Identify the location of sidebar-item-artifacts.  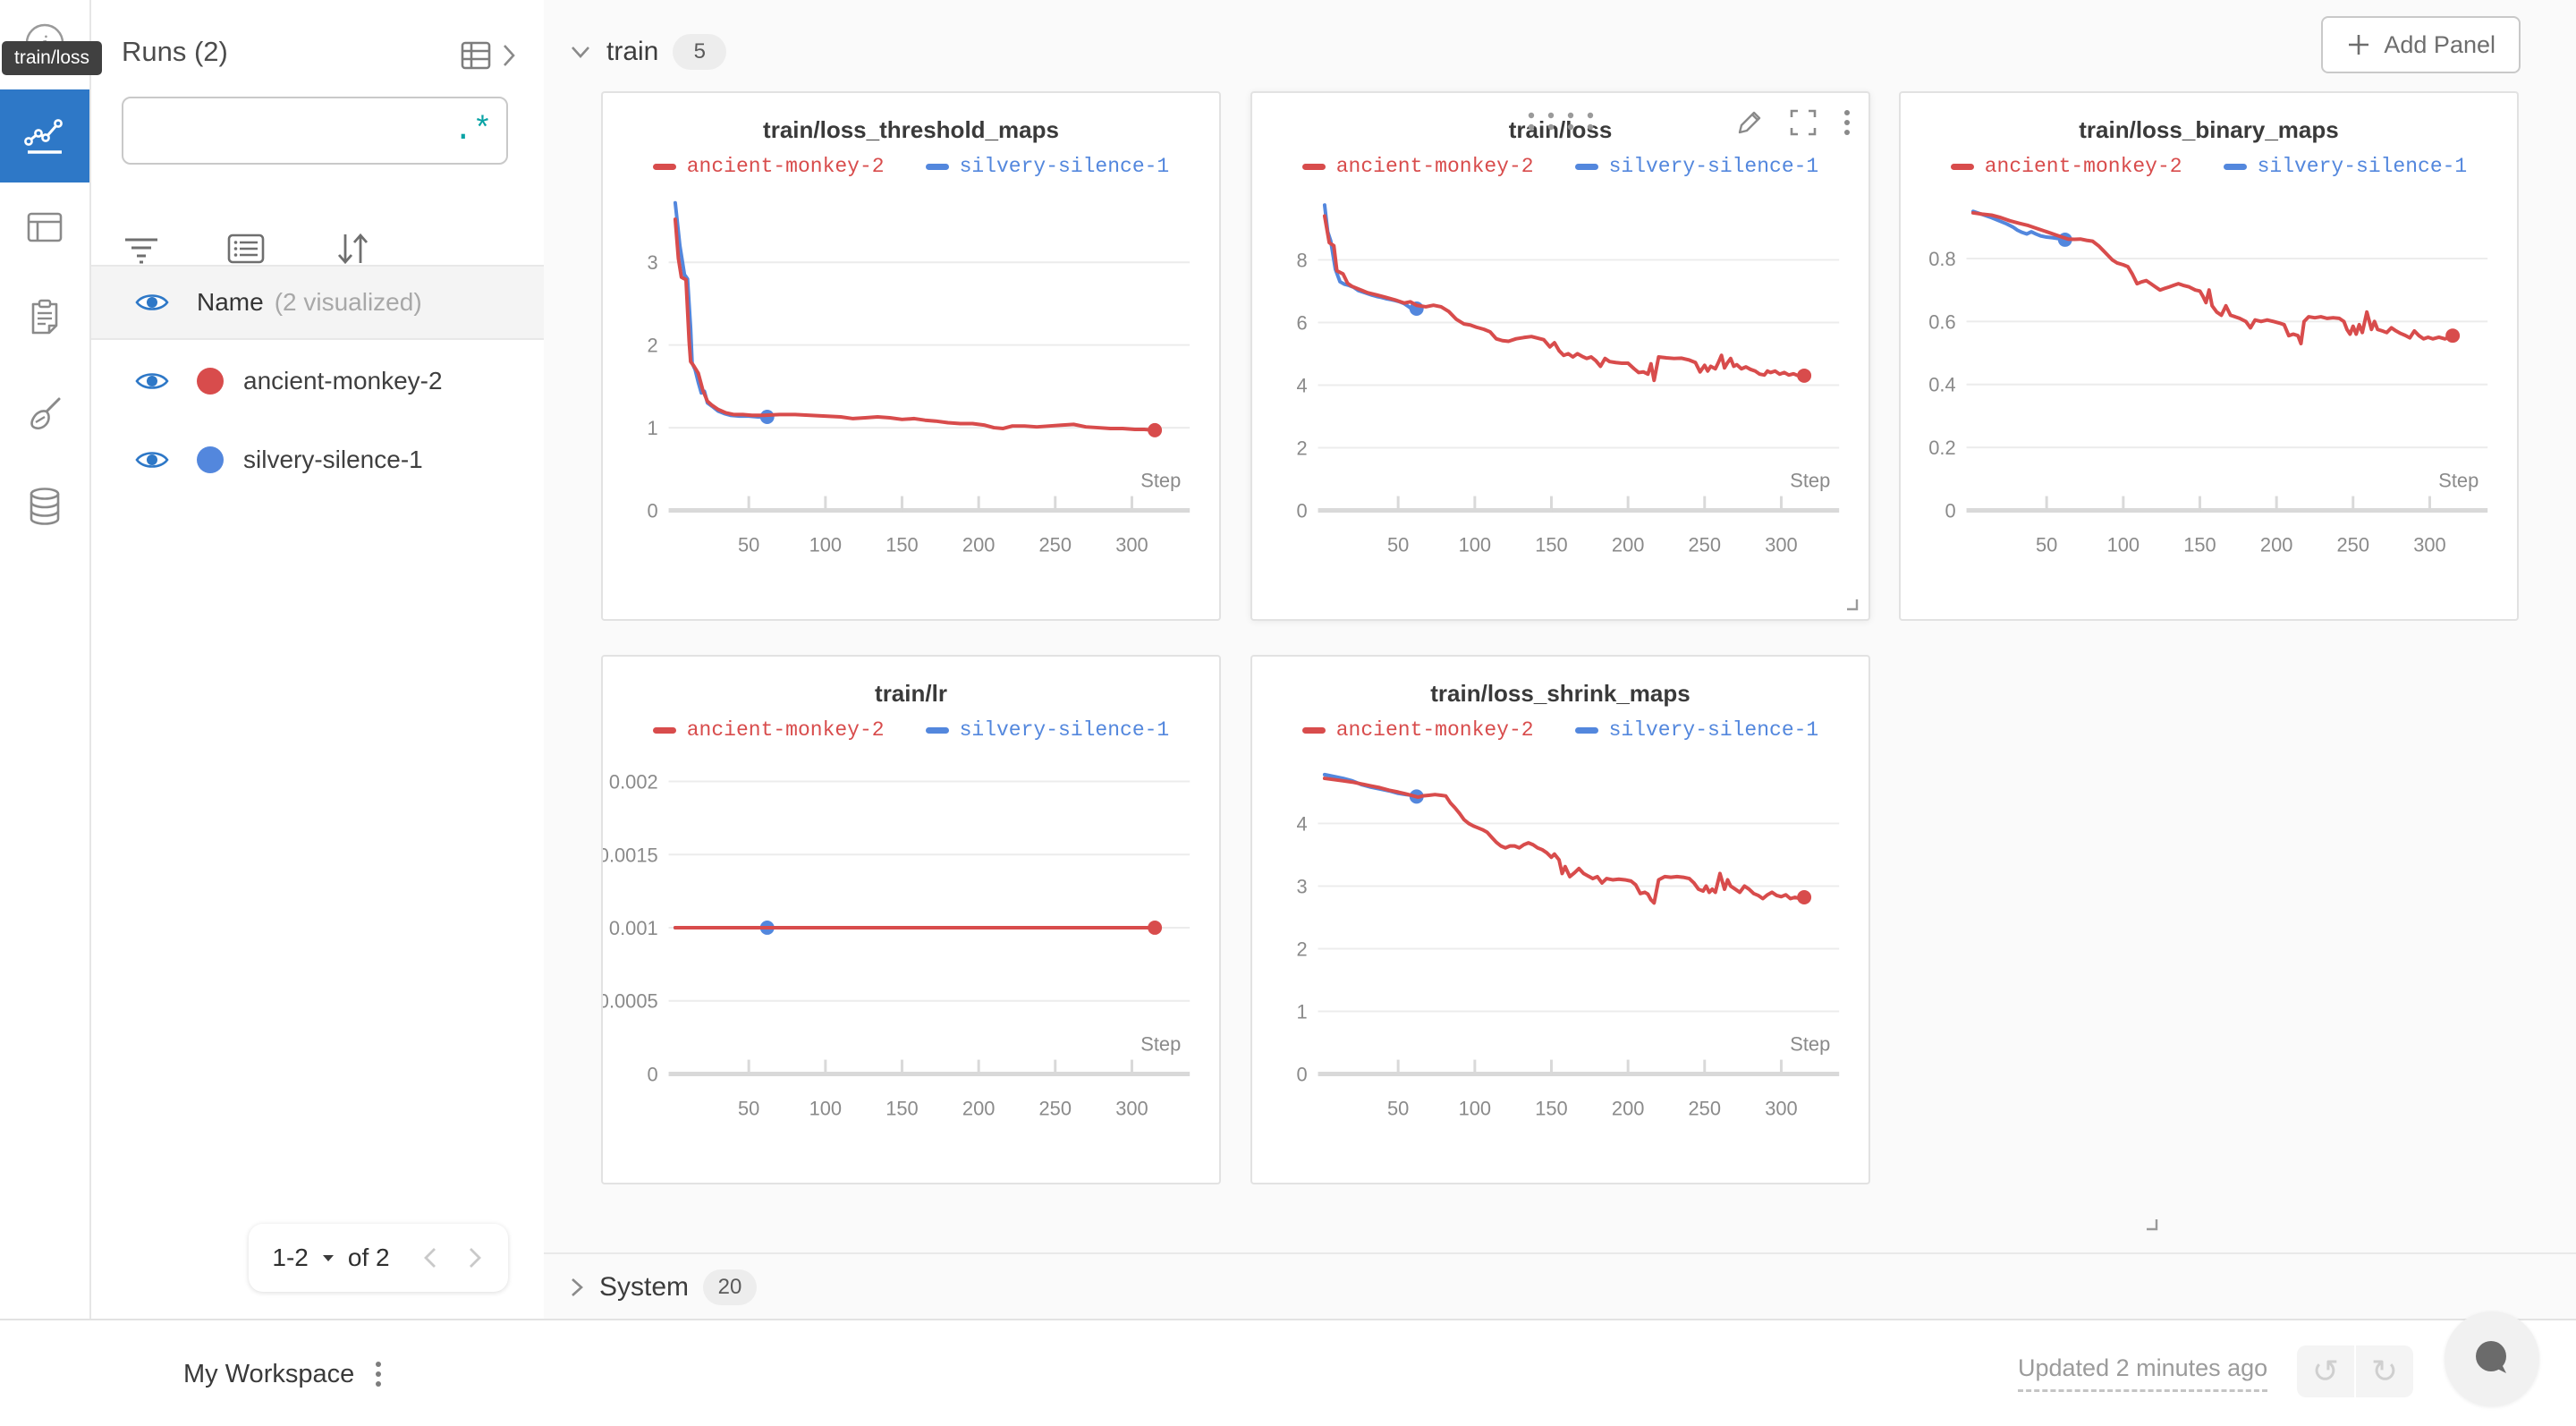
(44, 507).